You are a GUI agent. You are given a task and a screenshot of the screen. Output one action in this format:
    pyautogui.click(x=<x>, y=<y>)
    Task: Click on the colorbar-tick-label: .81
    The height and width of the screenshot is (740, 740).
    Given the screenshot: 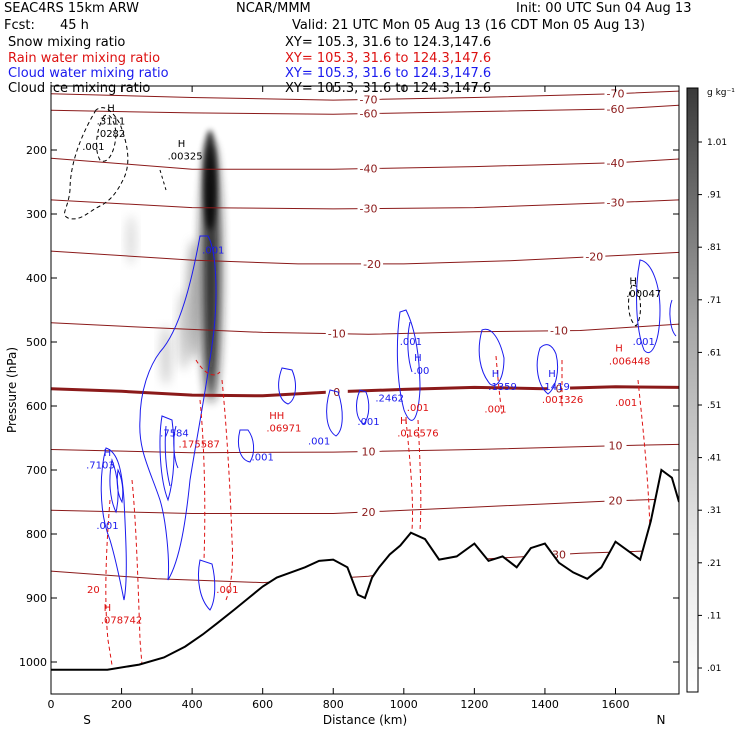 What is the action you would take?
    pyautogui.click(x=714, y=248)
    